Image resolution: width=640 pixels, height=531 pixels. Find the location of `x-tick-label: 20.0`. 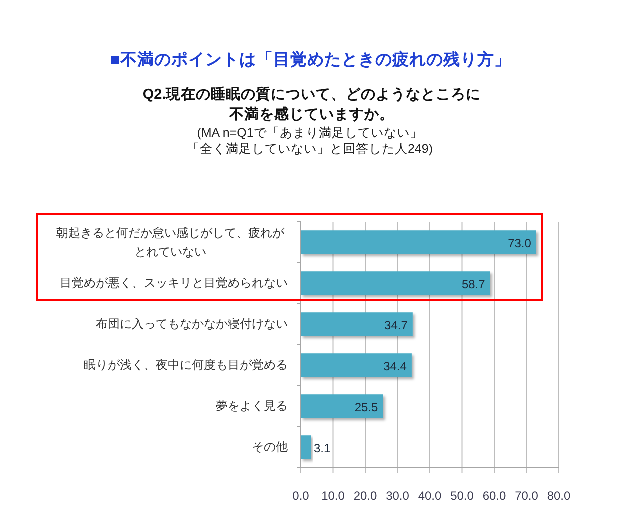

x-tick-label: 20.0 is located at coordinates (366, 496).